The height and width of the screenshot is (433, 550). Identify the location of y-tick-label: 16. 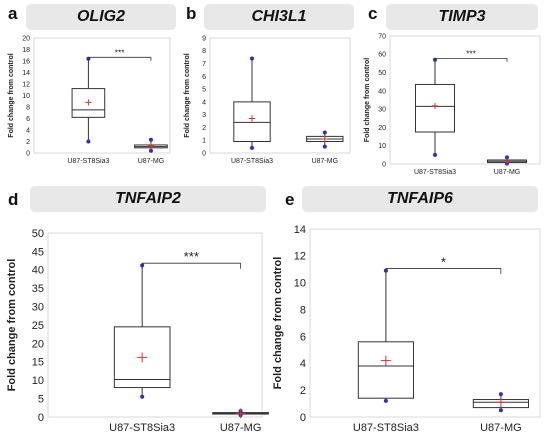
(26, 61).